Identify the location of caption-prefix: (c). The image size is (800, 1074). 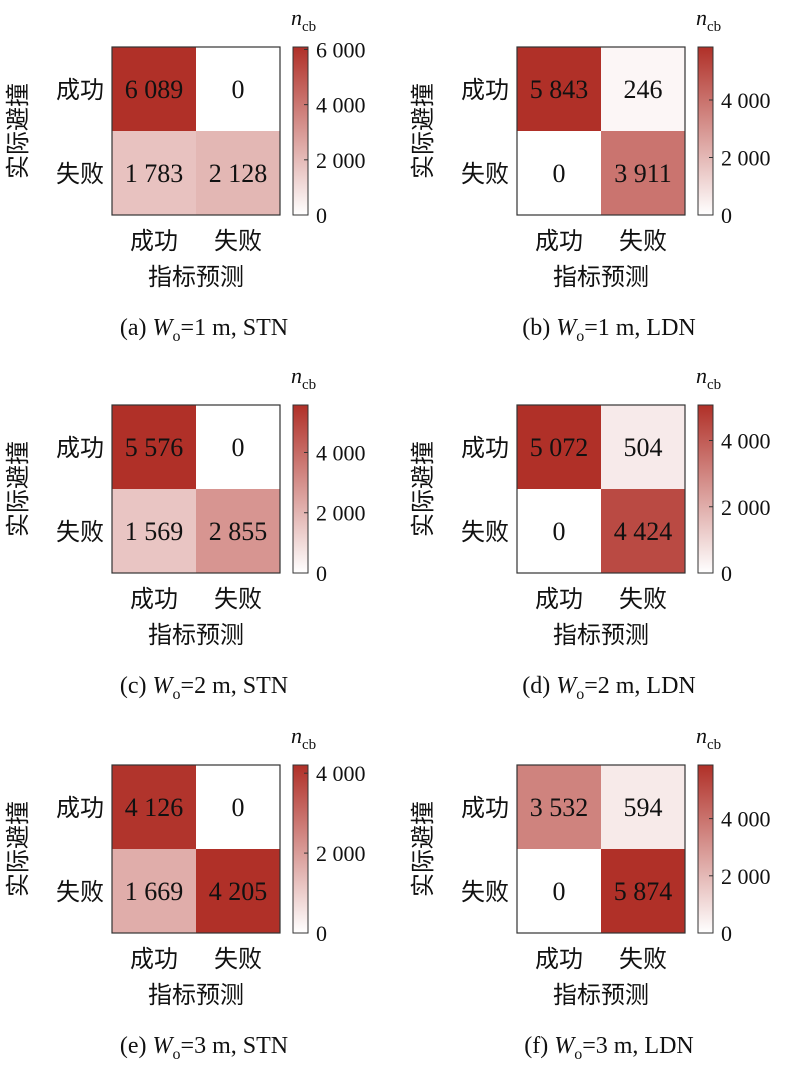
(136, 686).